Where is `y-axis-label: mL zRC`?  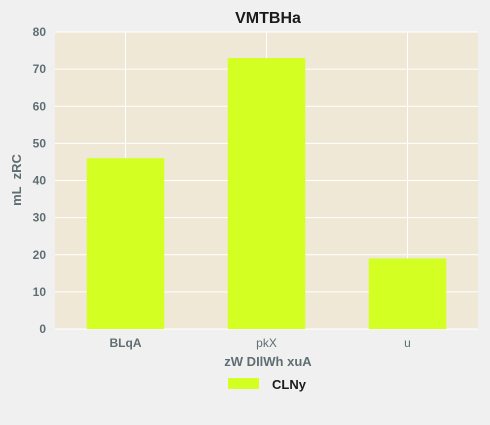
y-axis-label: mL zRC is located at coordinates (16, 180).